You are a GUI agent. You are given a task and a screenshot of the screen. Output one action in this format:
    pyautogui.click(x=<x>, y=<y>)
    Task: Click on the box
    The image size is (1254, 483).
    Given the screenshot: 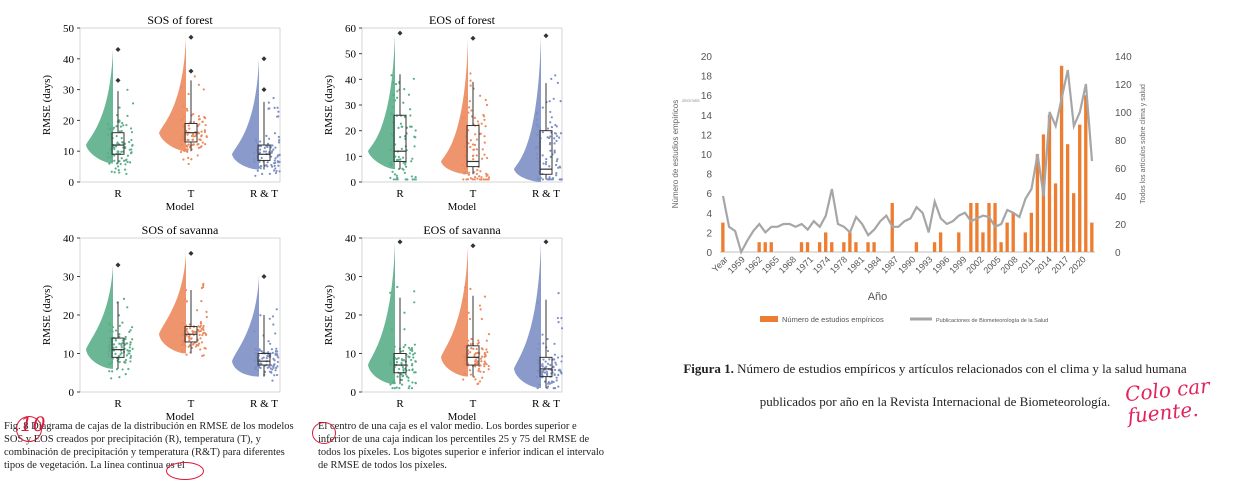 What is the action you would take?
    pyautogui.click(x=400, y=138)
    